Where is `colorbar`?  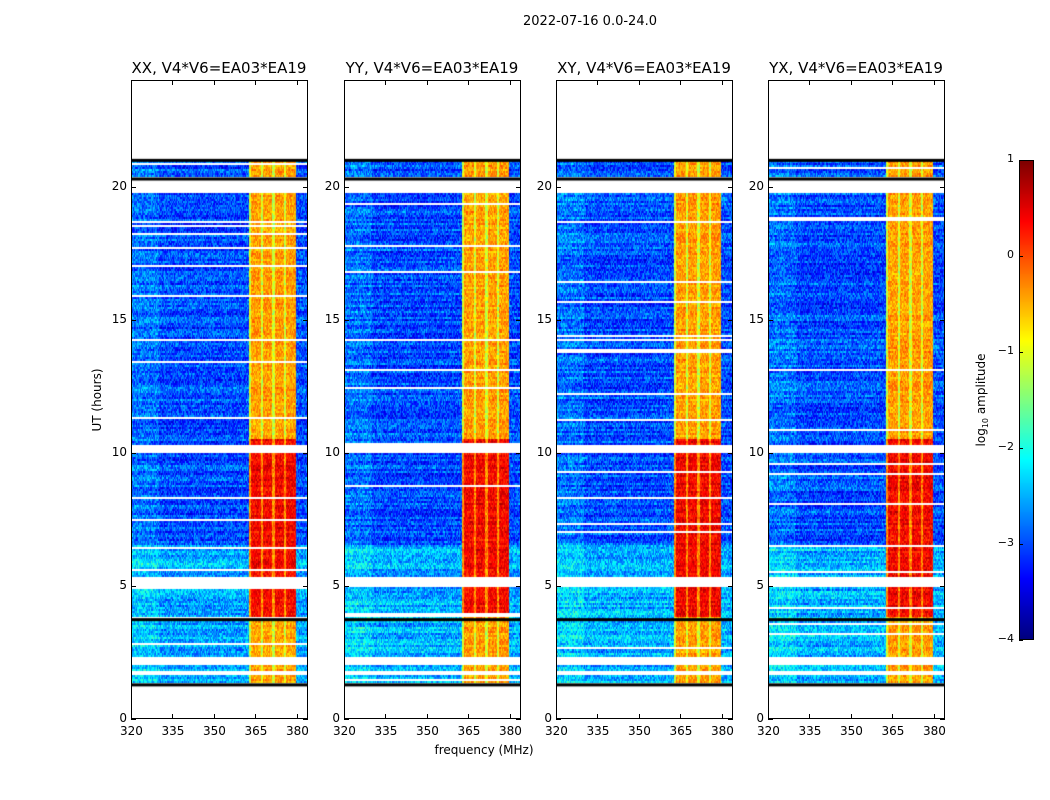
colorbar is located at coordinates (1026, 400).